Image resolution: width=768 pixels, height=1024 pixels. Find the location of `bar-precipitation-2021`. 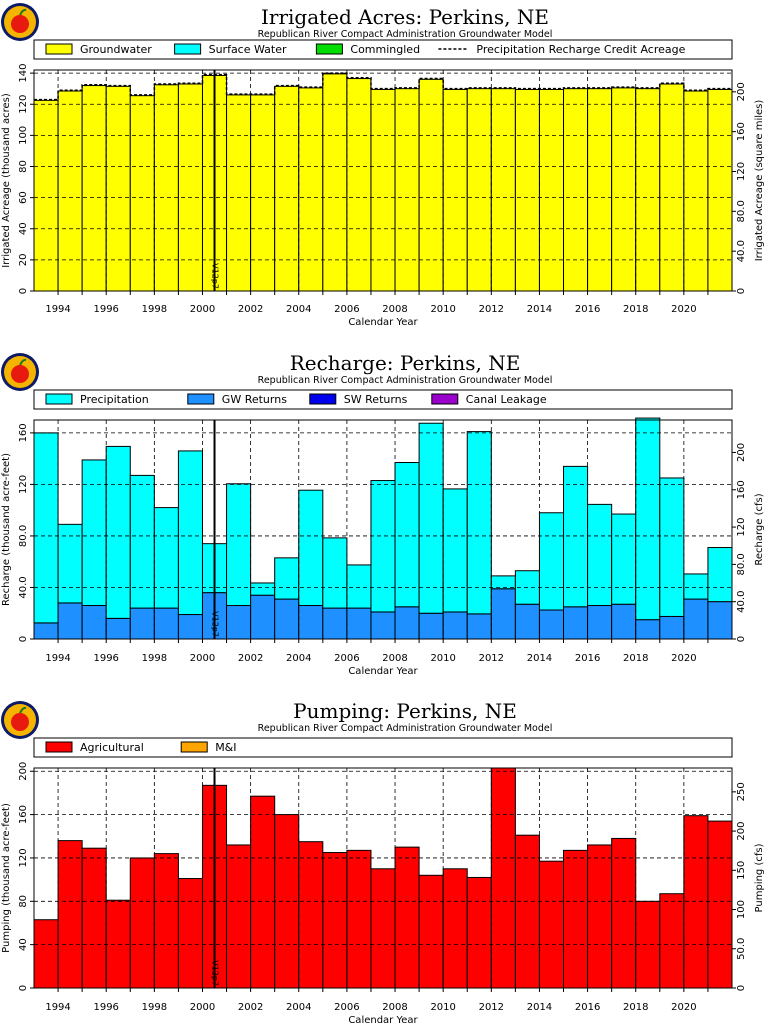

bar-precipitation-2021 is located at coordinates (720, 575).